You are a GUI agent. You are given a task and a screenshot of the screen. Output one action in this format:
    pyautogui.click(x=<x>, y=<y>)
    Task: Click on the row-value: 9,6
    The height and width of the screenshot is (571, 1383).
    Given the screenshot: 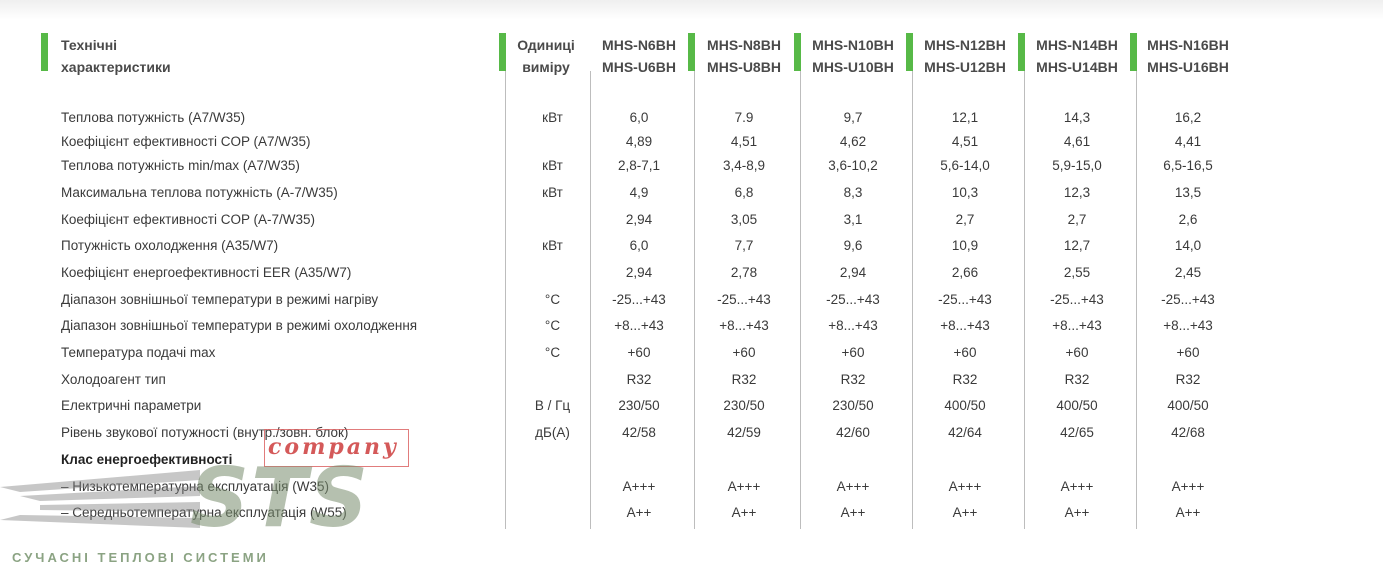 What is the action you would take?
    pyautogui.click(x=853, y=245)
    